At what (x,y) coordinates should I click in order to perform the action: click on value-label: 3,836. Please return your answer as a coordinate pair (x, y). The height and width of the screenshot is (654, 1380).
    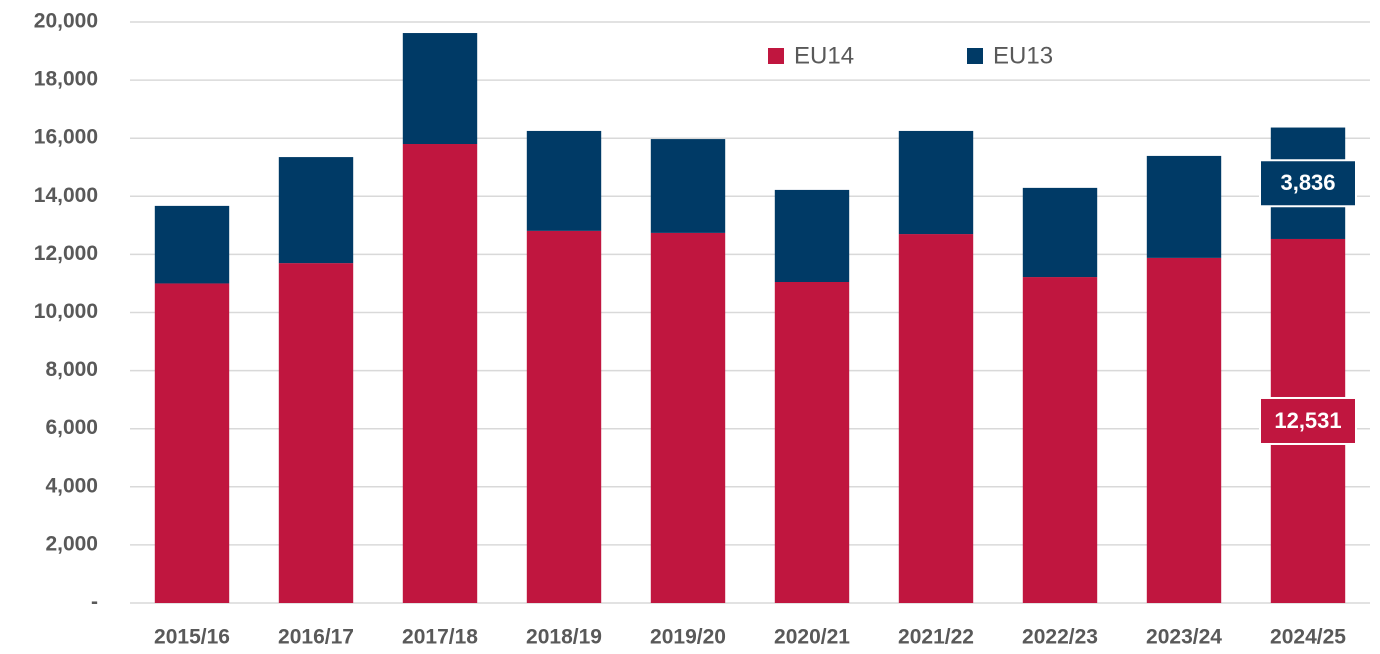
    Looking at the image, I should click on (1307, 182).